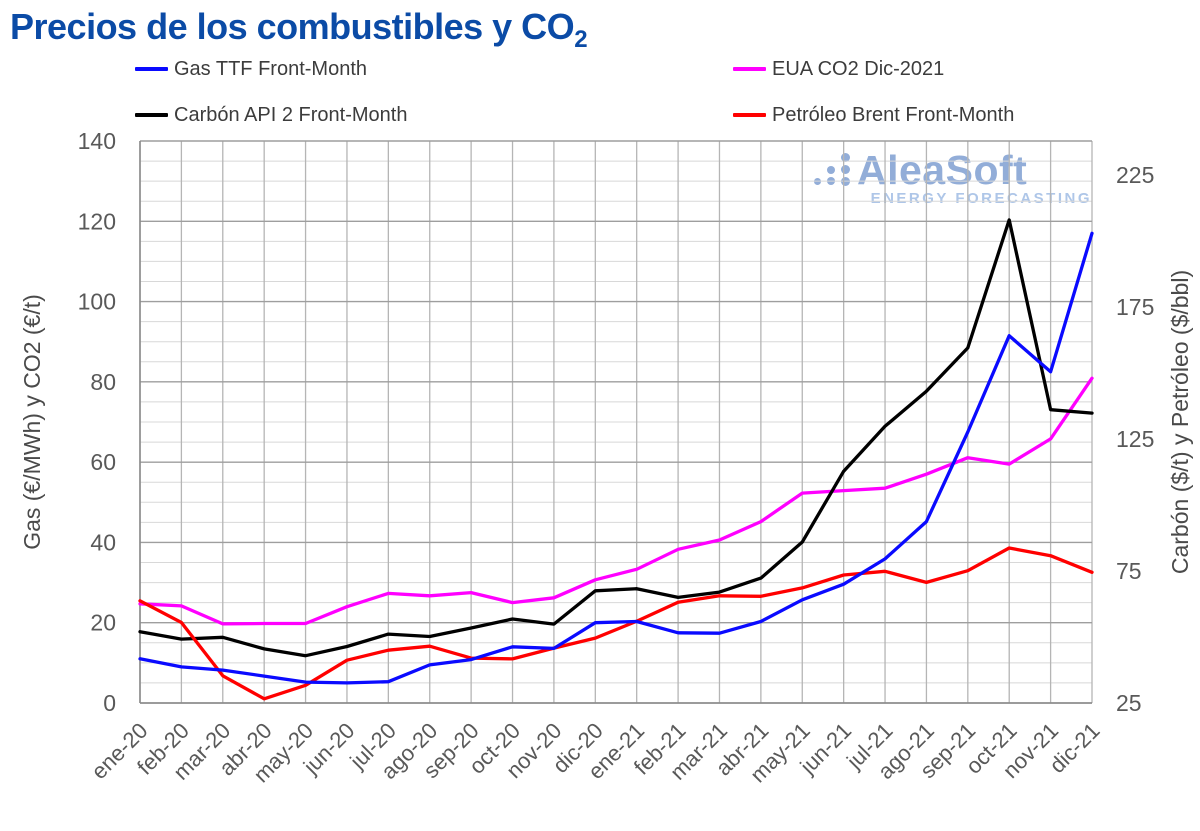 This screenshot has width=1200, height=831. Describe the element at coordinates (858, 68) in the screenshot. I see `legend-label-eua-co2: EUA CO2 Dic-2021` at that location.